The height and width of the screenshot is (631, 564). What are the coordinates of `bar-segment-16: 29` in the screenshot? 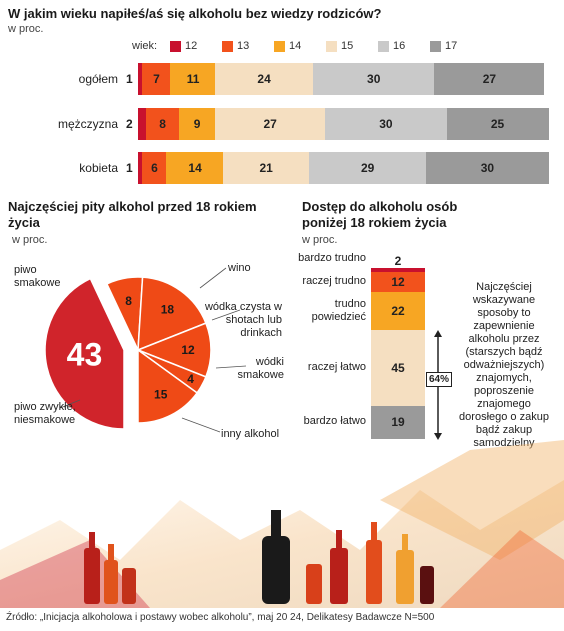 It's located at (367, 168).